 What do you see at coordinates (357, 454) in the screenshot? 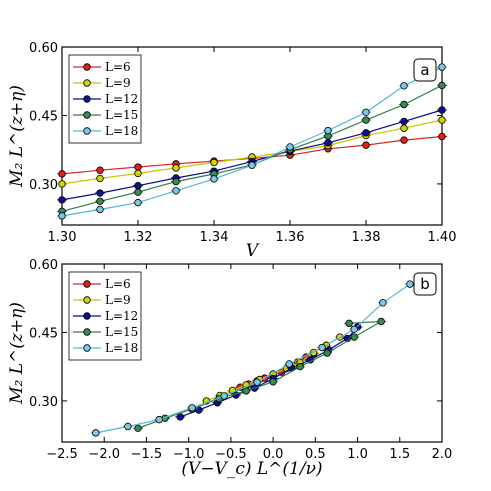
I see `x-tick-label: 1.0` at bounding box center [357, 454].